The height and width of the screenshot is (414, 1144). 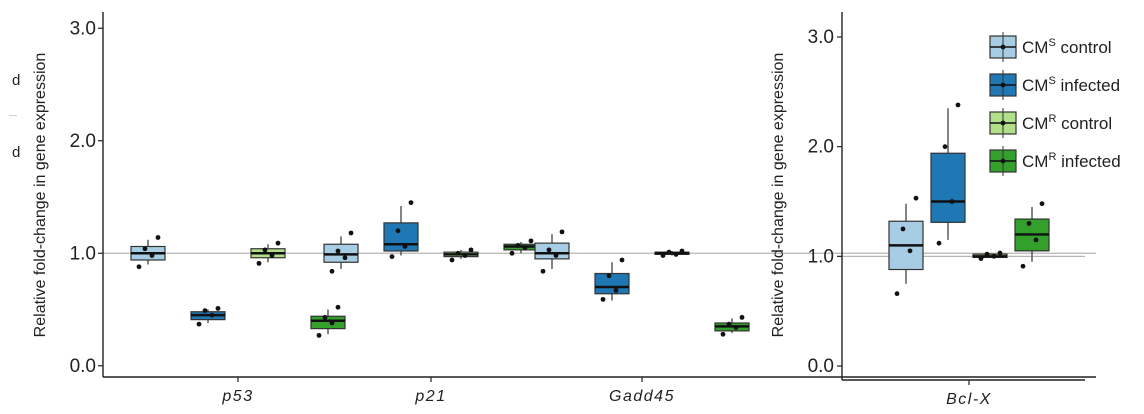 What do you see at coordinates (430, 396) in the screenshot?
I see `x-tick-label: p21` at bounding box center [430, 396].